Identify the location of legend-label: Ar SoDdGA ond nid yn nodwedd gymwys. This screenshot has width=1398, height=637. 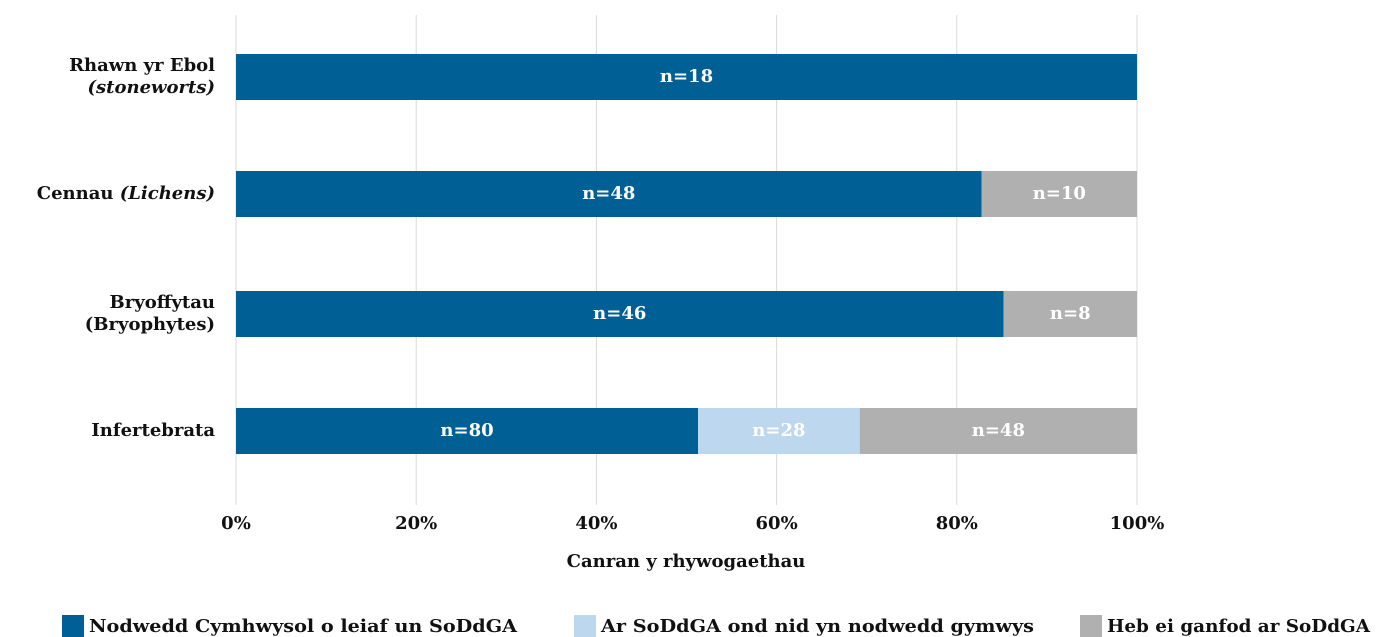
(817, 626).